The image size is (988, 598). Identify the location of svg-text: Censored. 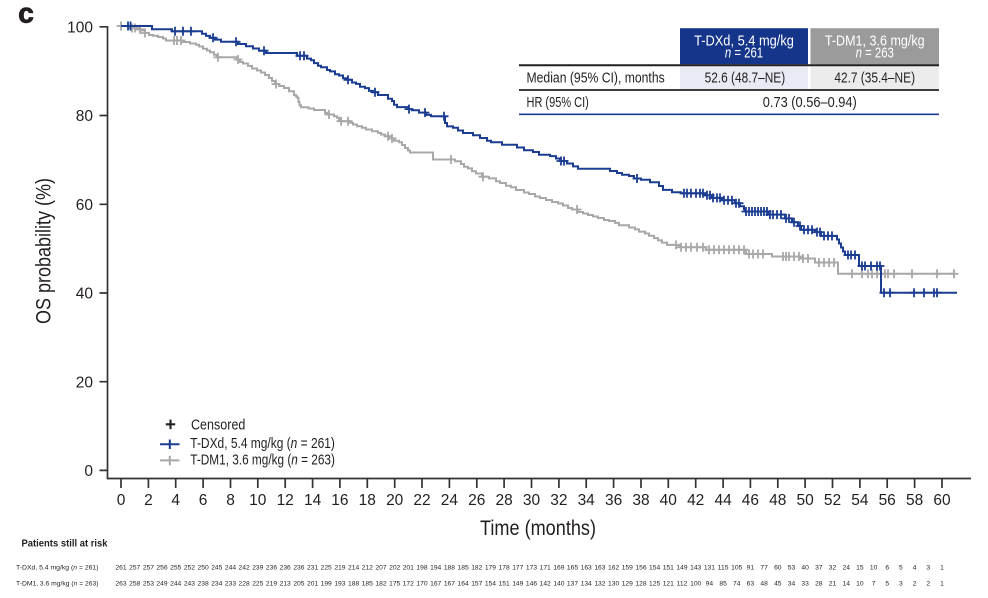
(218, 426).